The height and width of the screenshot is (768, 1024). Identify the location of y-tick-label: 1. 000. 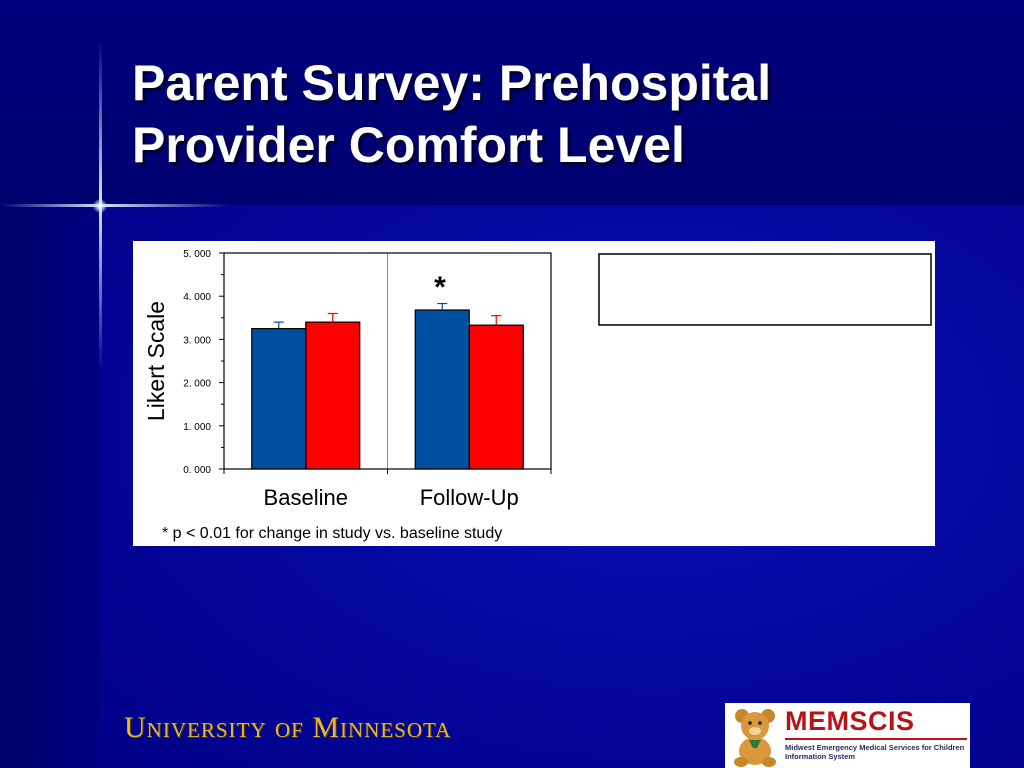
(197, 427).